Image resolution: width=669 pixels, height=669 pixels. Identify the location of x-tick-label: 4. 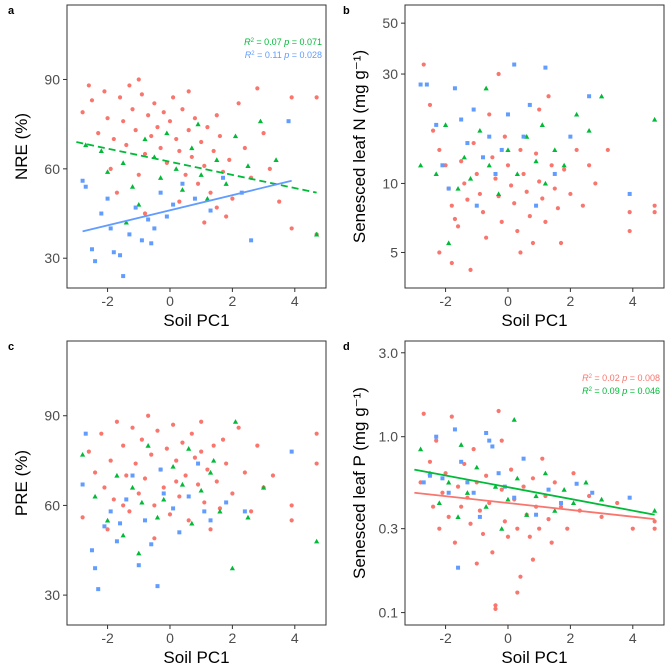
(633, 638).